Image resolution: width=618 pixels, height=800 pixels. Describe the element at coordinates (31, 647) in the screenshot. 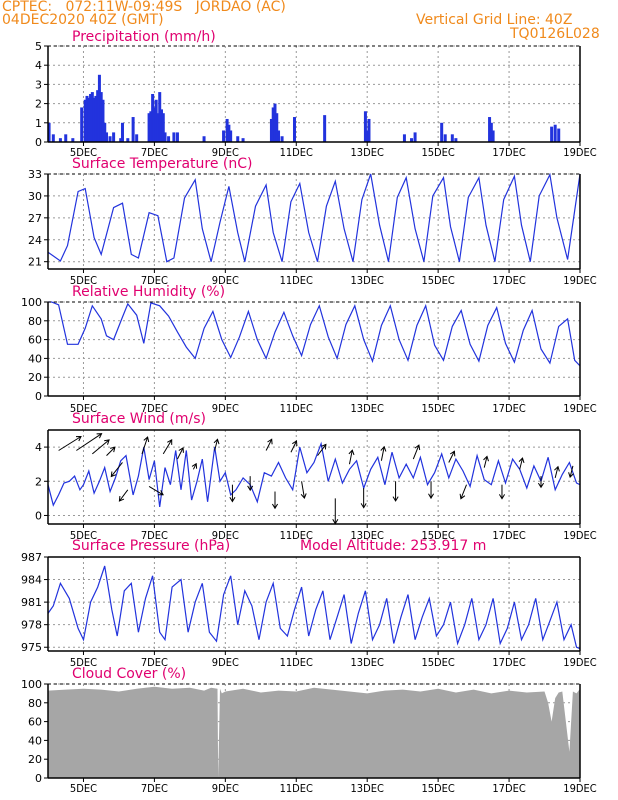

I see `press-ytick-label: 975` at that location.